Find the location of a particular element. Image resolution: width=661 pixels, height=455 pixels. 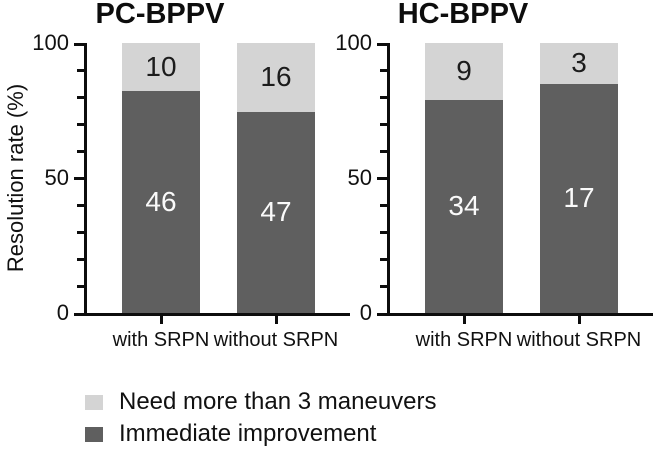

legend-swatch-immediate-improvement is located at coordinates (94, 434).